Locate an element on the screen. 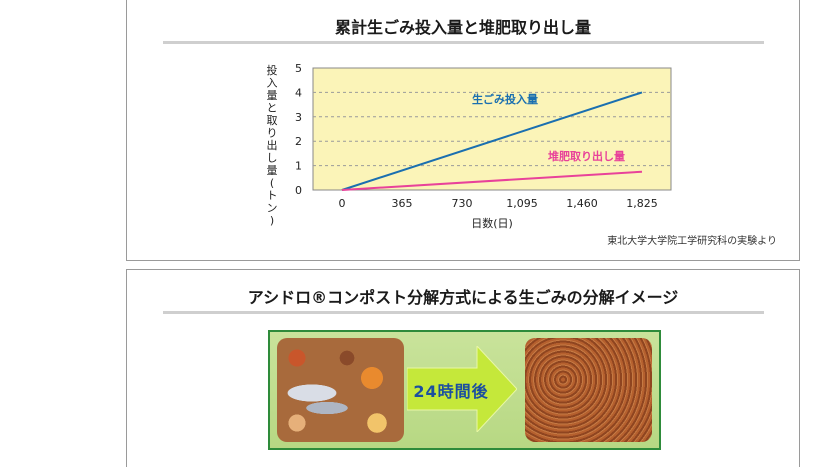 This screenshot has width=840, height=467. y-axis-label-char: と is located at coordinates (272, 108).